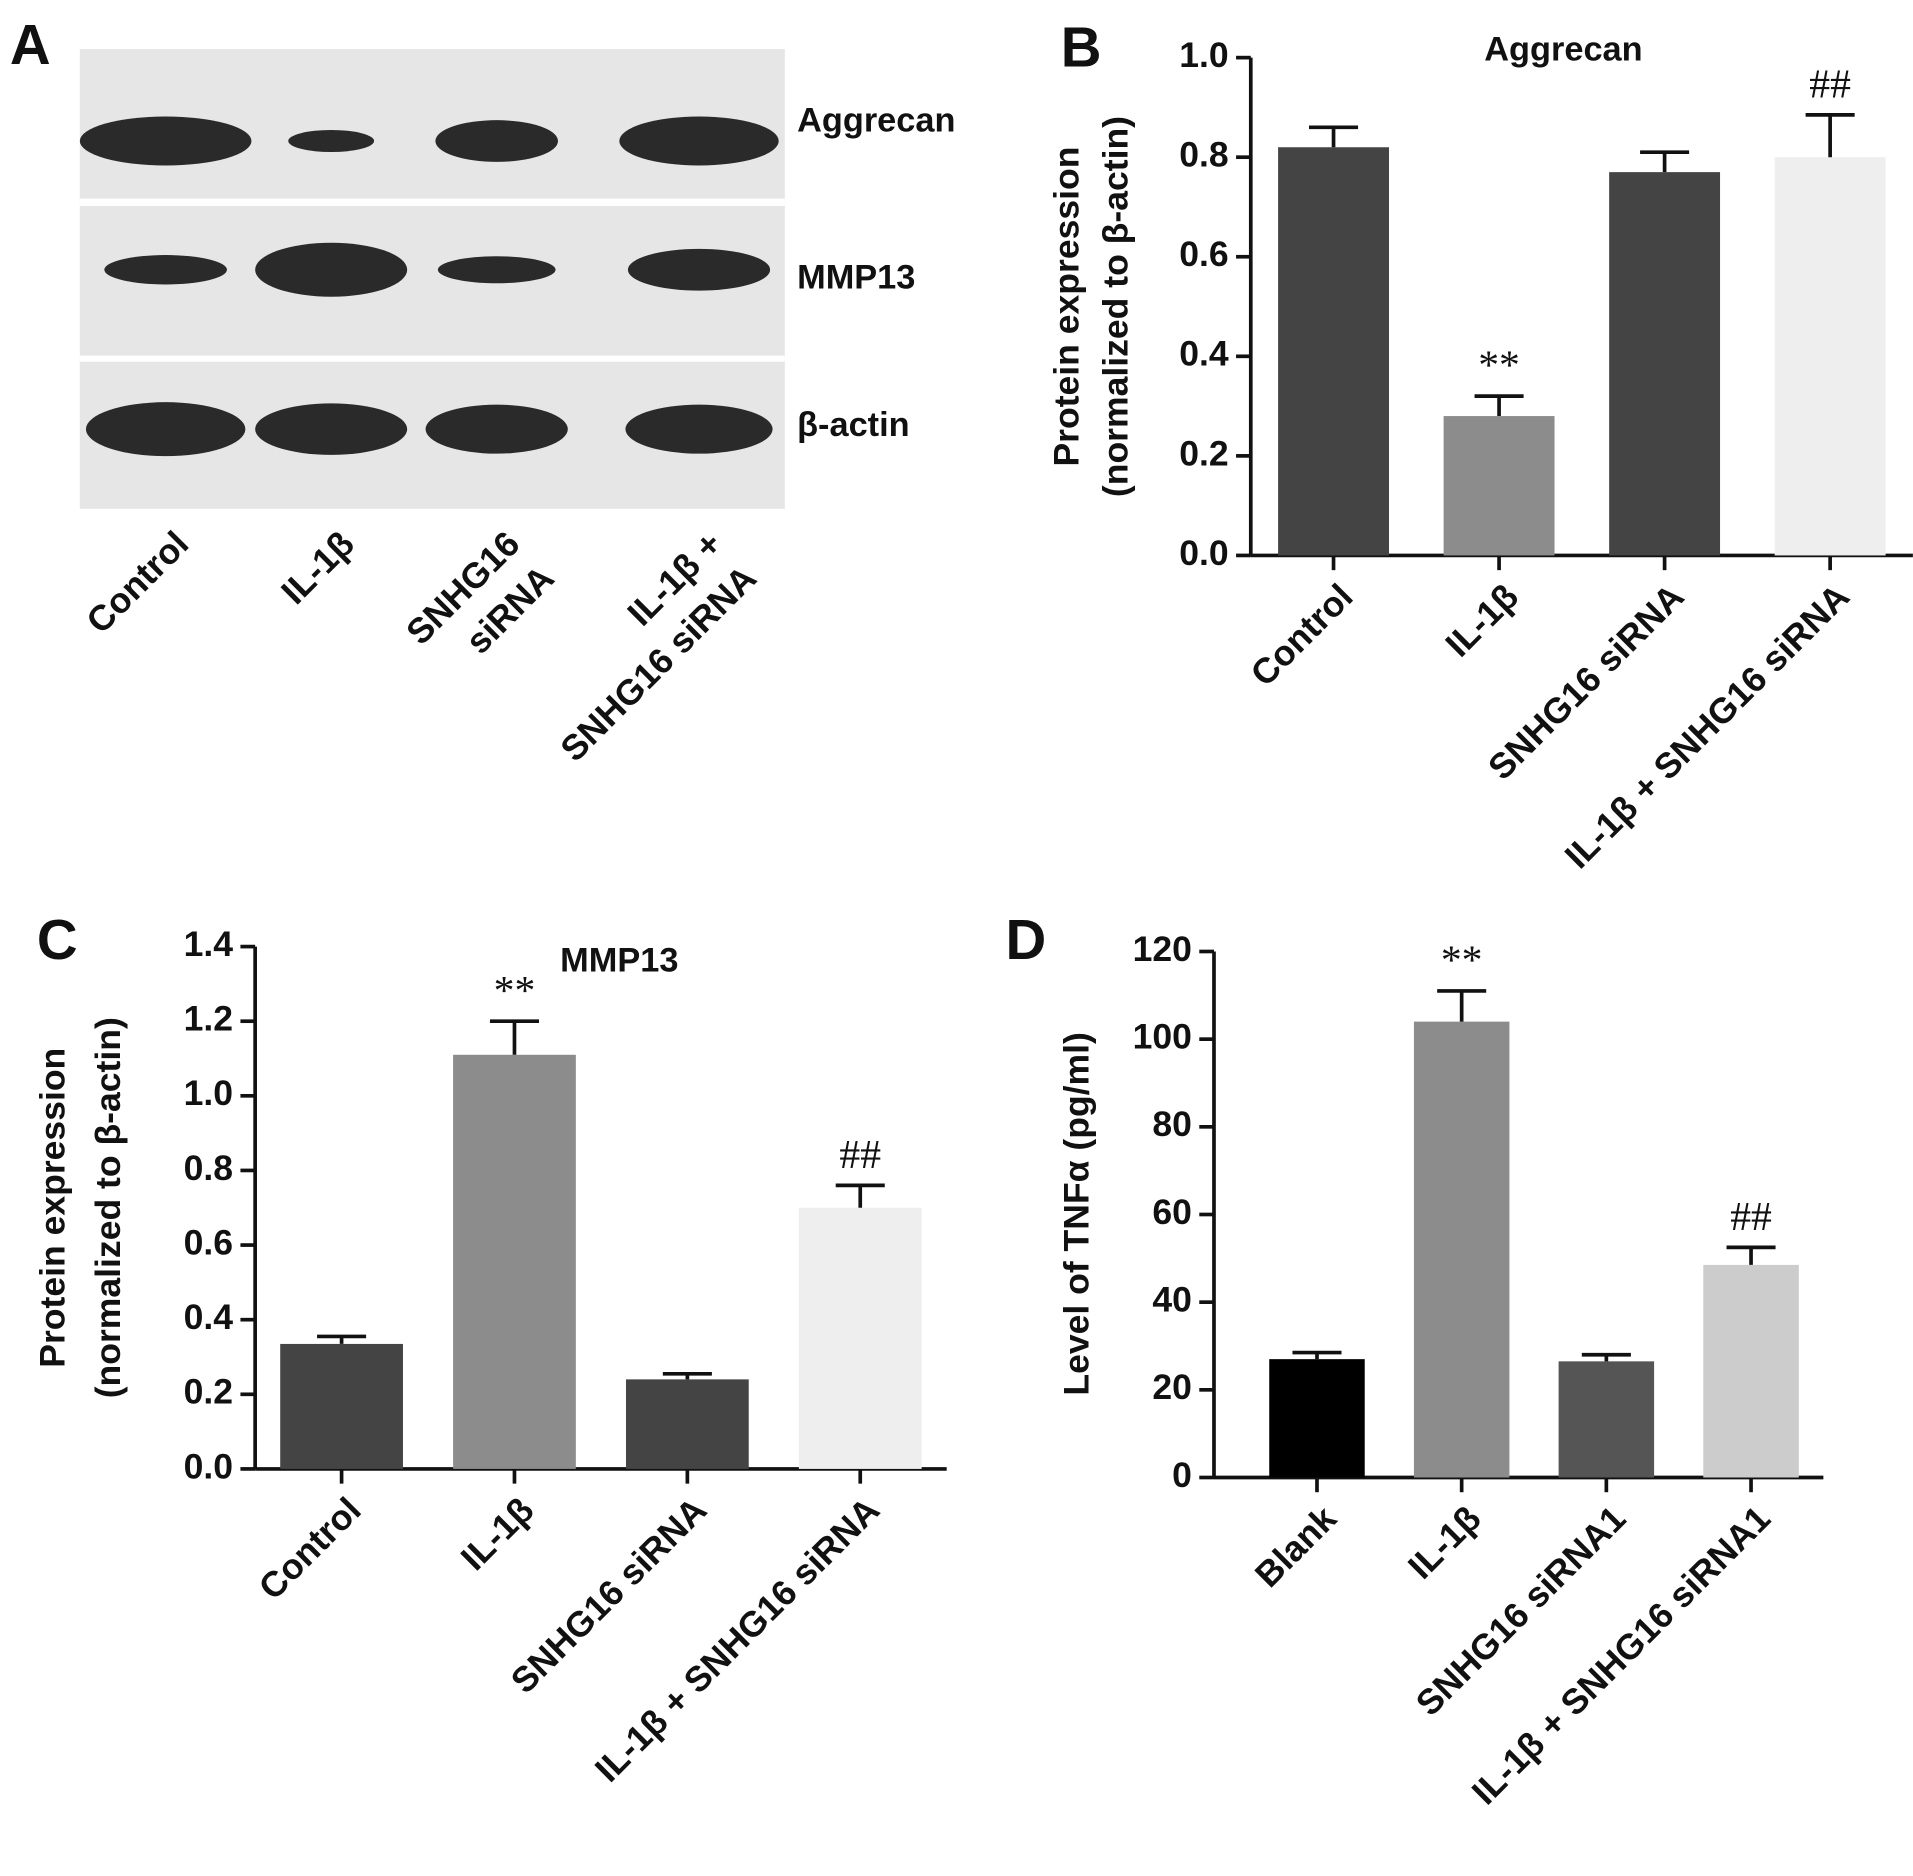 This screenshot has width=1913, height=1876. I want to click on panel-label: D, so click(1026, 939).